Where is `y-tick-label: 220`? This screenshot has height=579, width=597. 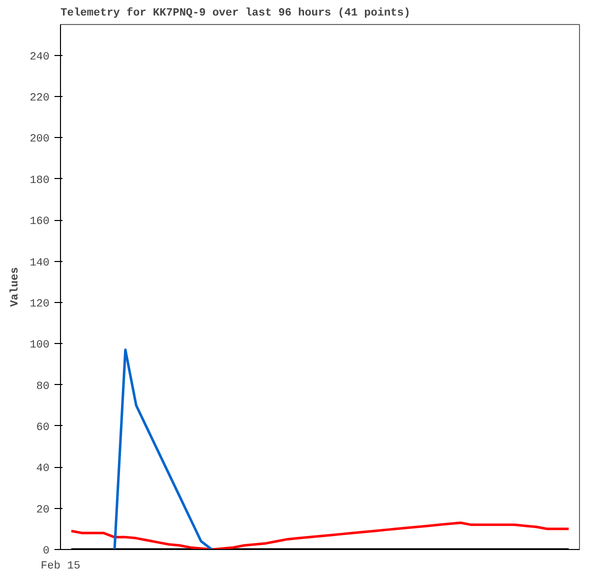 y-tick-label: 220 is located at coordinates (40, 98).